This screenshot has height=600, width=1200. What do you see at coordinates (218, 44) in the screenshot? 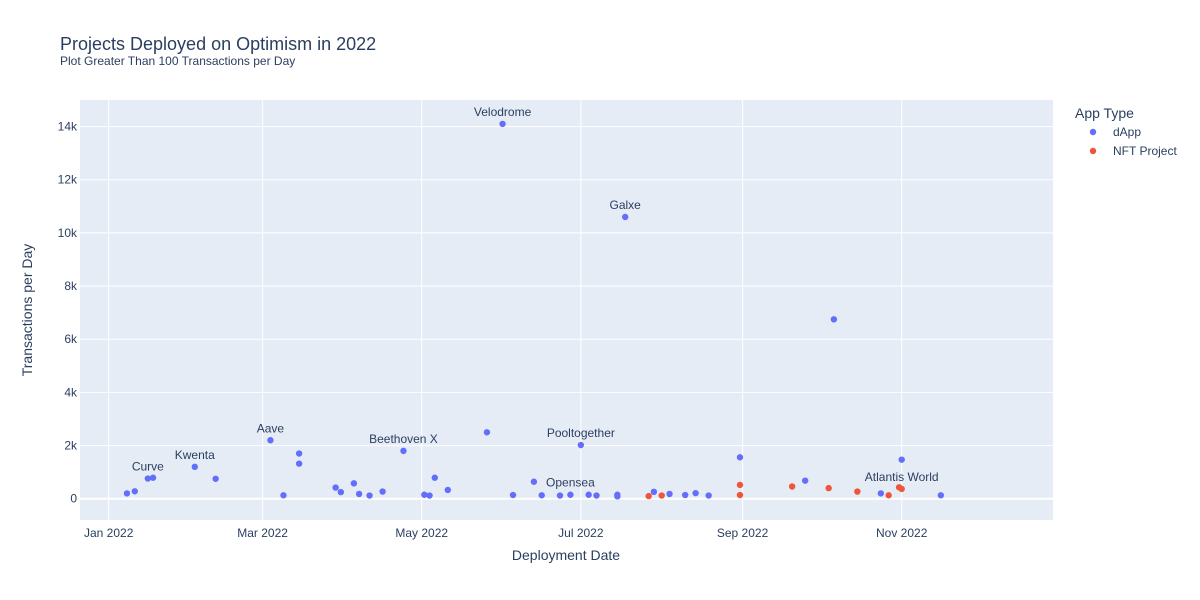
I see `chart-title: Projects Deployed on Optimism in 2022` at bounding box center [218, 44].